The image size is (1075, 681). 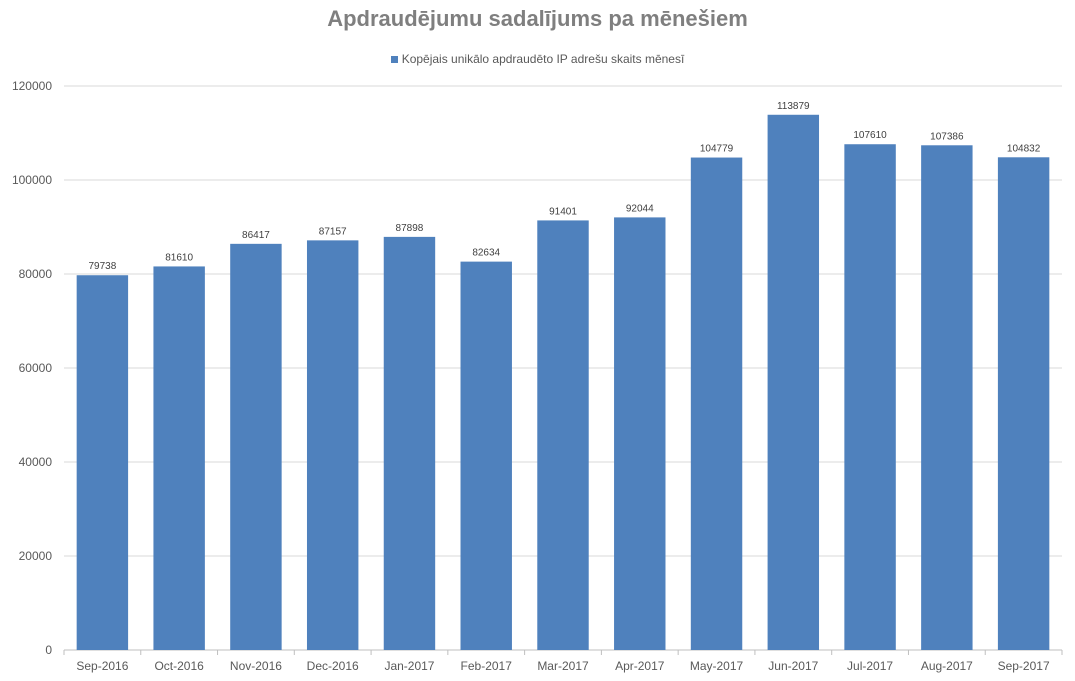 I want to click on y-tick-label: 40000, so click(x=36, y=462).